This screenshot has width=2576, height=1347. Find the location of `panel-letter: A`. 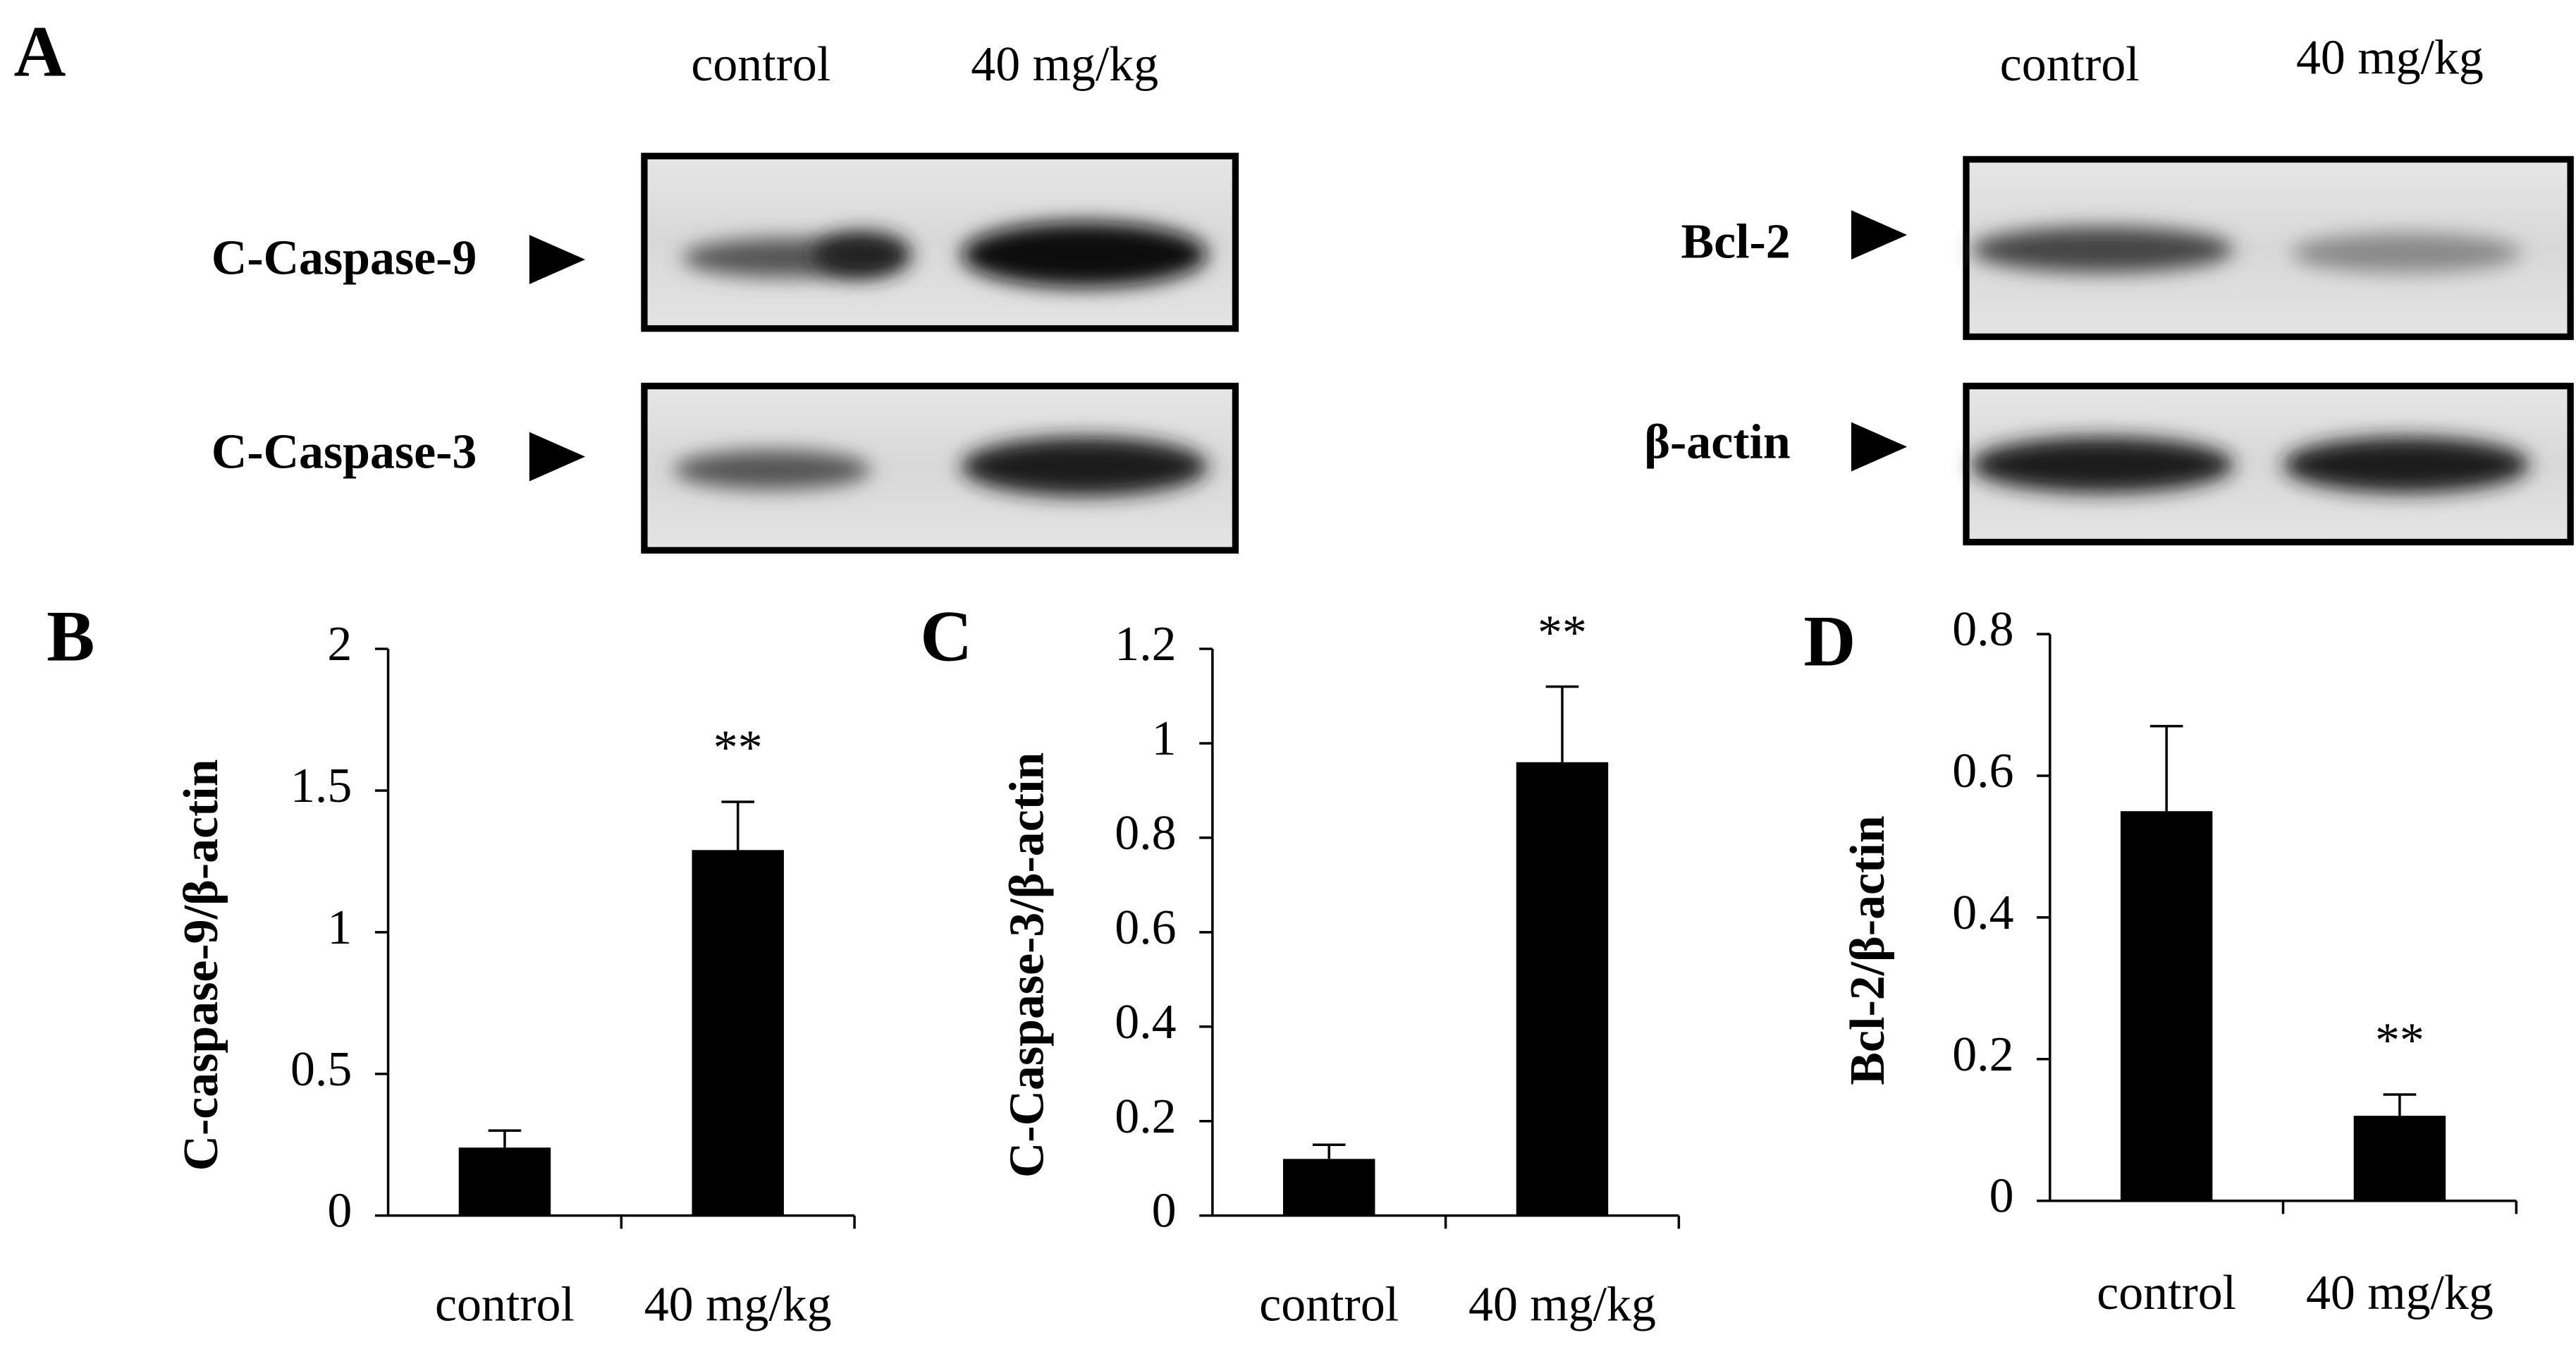

panel-letter: A is located at coordinates (39, 52).